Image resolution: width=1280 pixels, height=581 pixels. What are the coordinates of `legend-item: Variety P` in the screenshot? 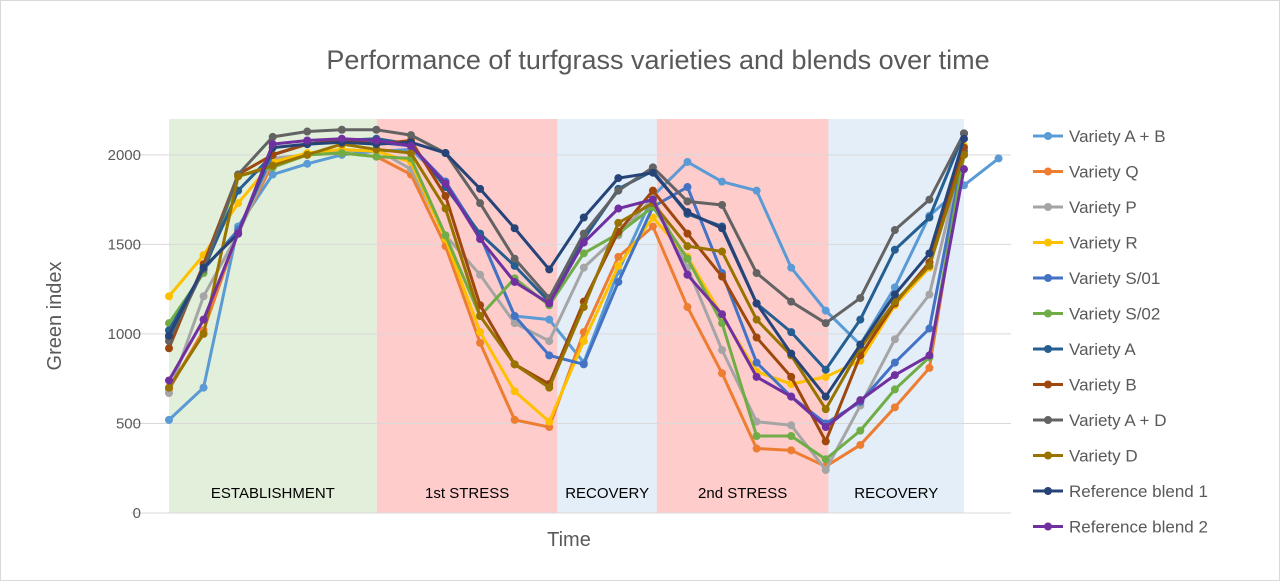 It's located at (1085, 207).